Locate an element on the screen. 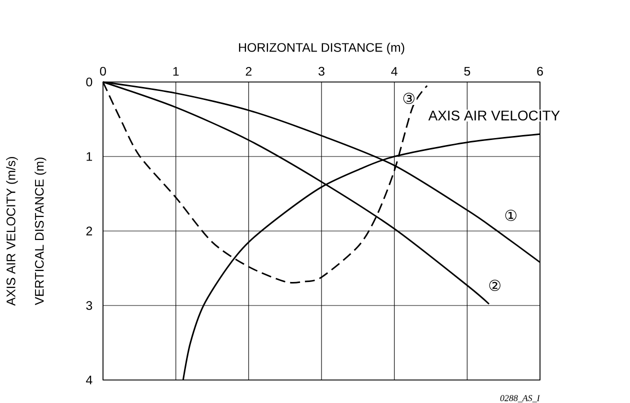 This screenshot has height=403, width=630. series-label: ③ is located at coordinates (408, 98).